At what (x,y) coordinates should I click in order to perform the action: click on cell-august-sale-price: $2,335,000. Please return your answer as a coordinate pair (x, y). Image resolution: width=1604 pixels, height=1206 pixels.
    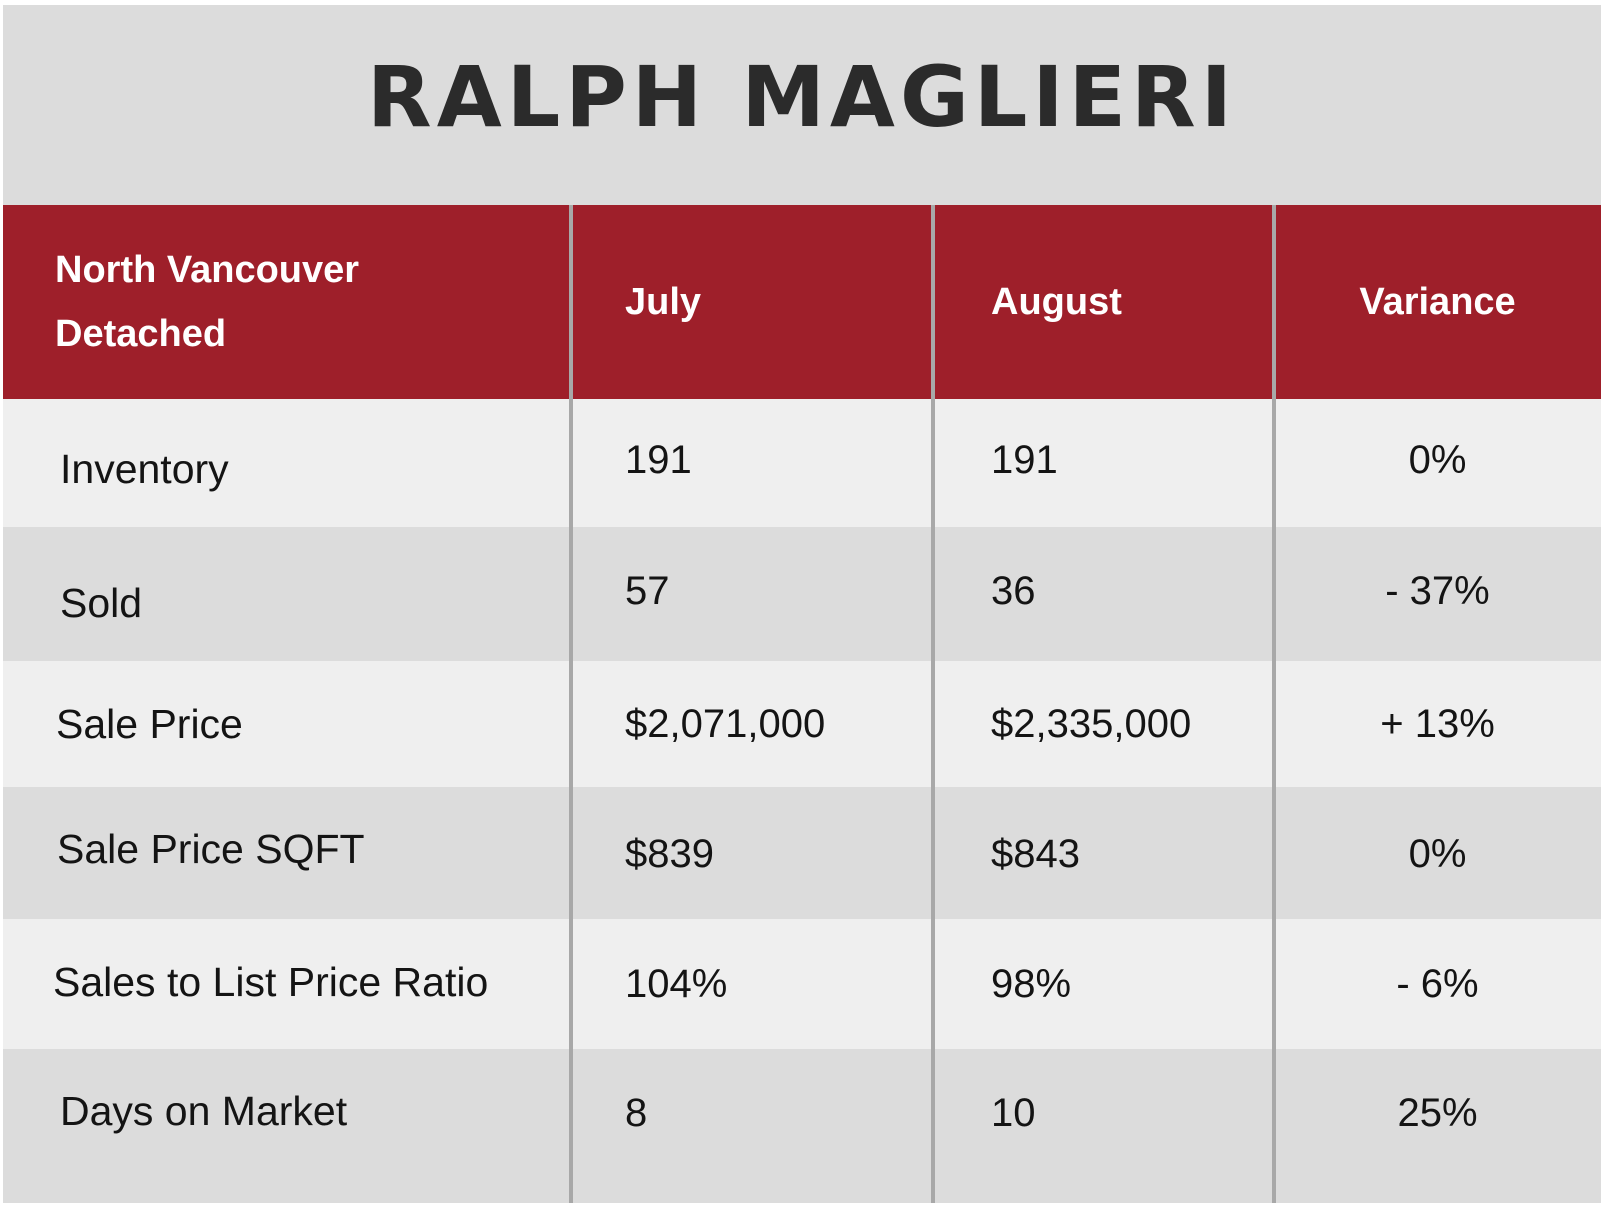
    Looking at the image, I should click on (1091, 723).